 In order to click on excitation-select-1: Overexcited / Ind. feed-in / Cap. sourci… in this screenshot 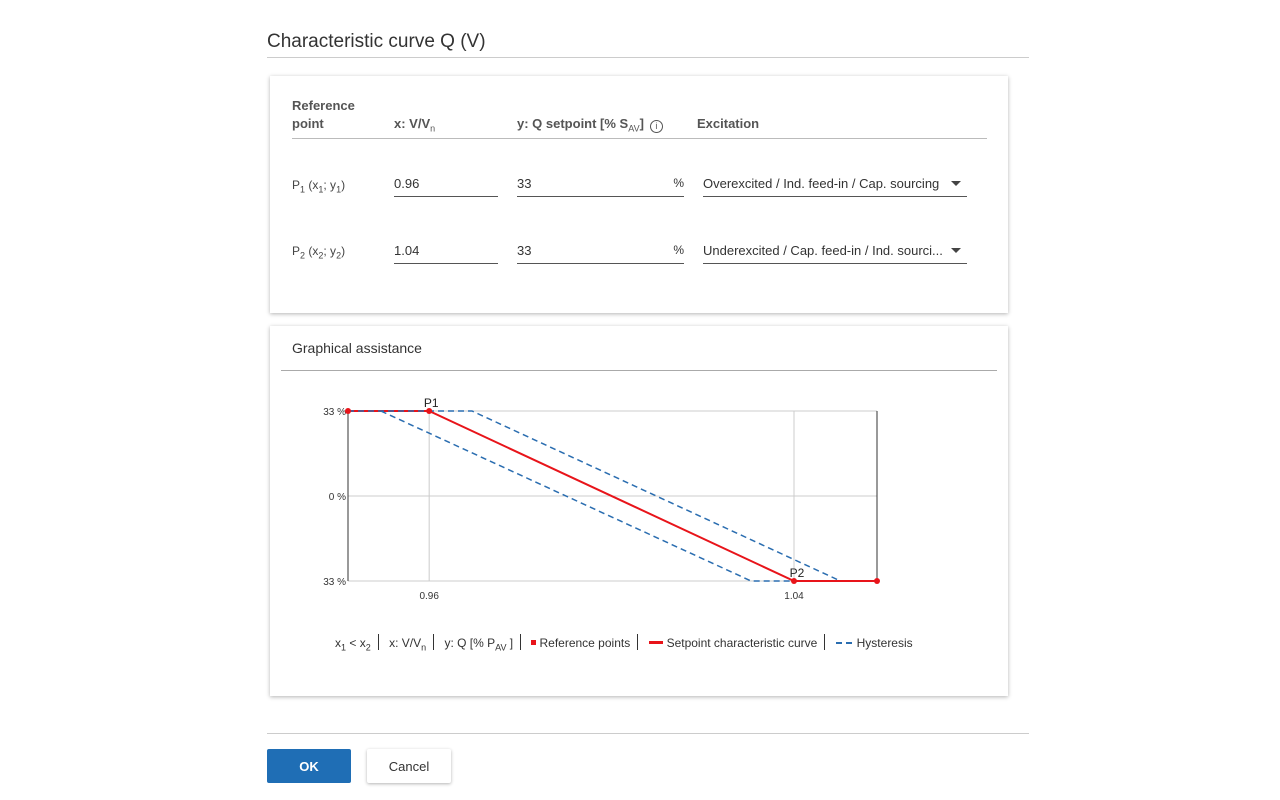, I will do `click(835, 185)`.